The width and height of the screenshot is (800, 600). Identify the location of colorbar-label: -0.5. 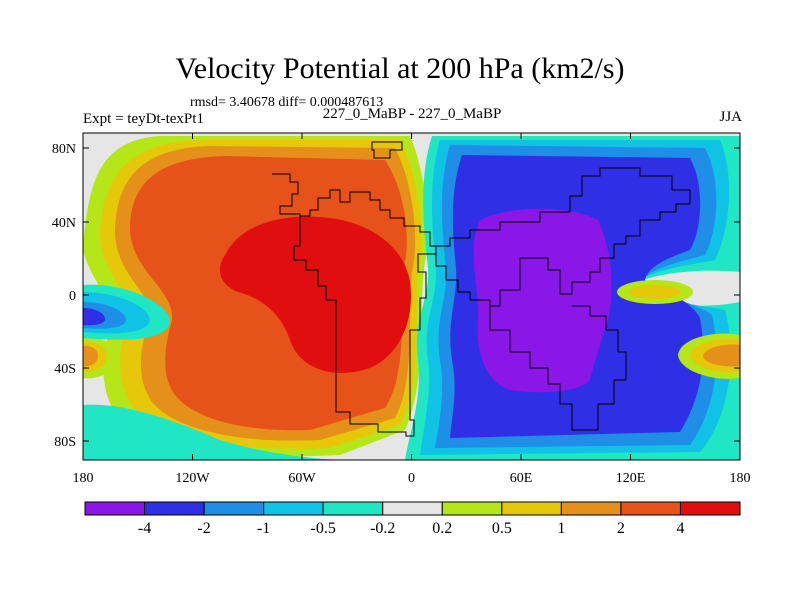
(323, 528).